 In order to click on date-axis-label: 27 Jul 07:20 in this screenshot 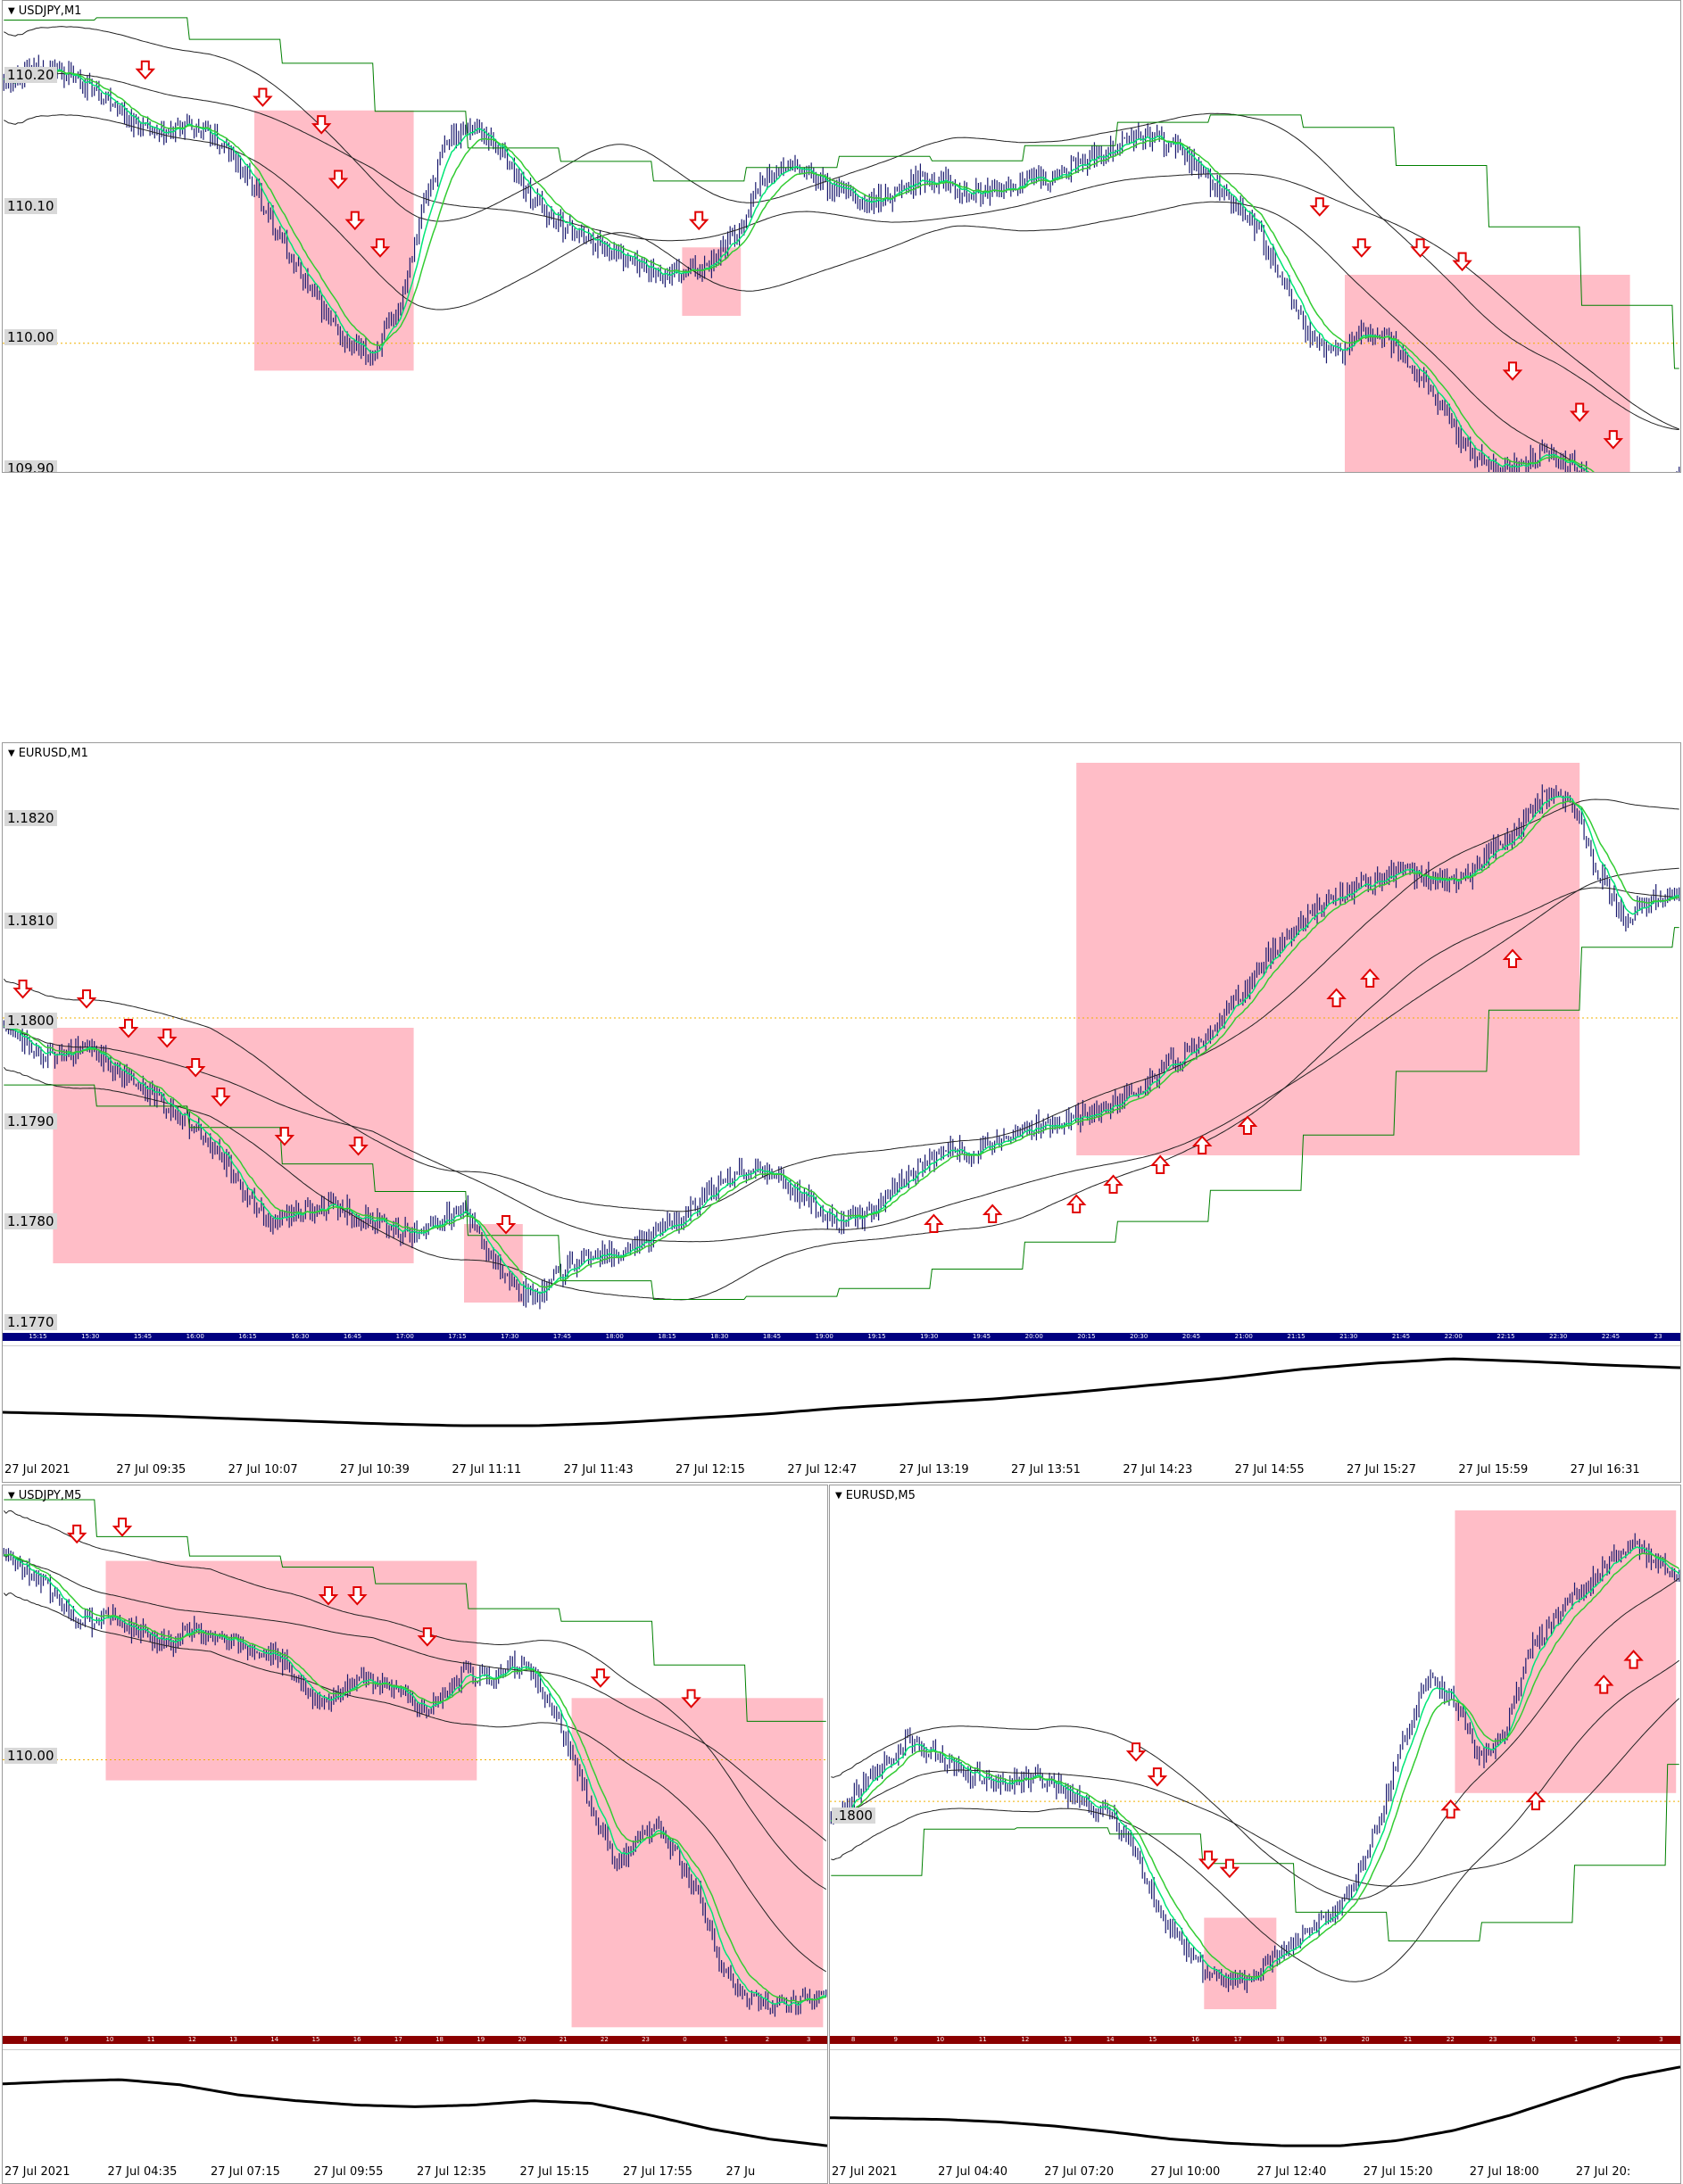, I will do `click(1079, 2172)`.